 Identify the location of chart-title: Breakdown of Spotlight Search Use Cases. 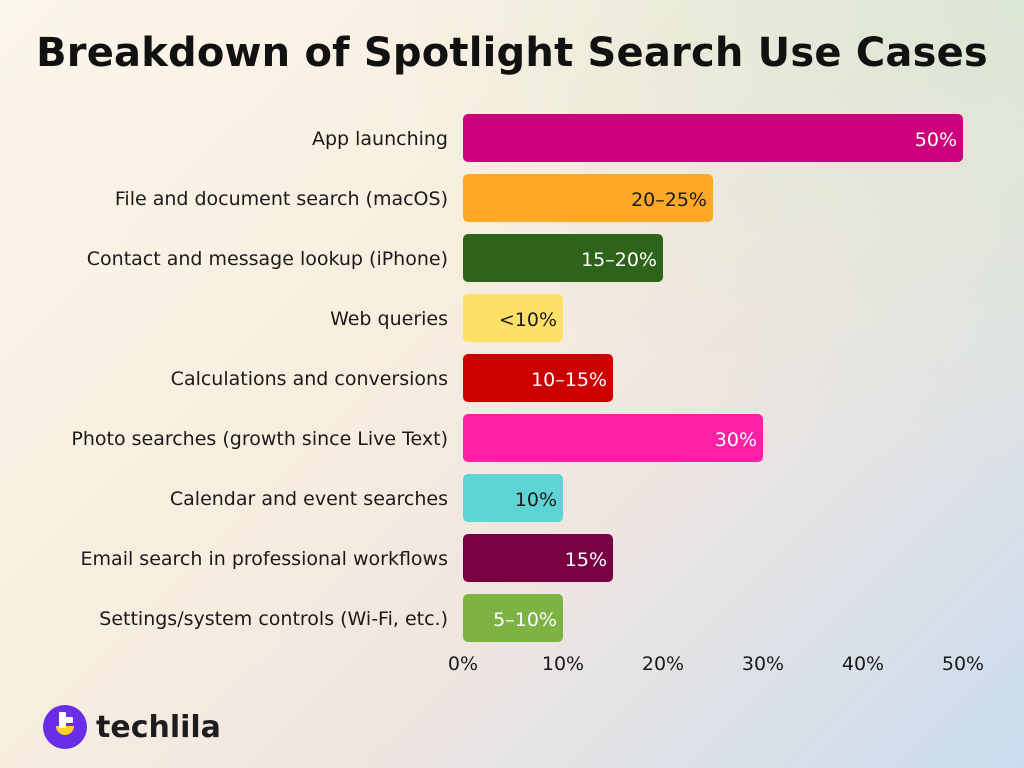
(512, 53).